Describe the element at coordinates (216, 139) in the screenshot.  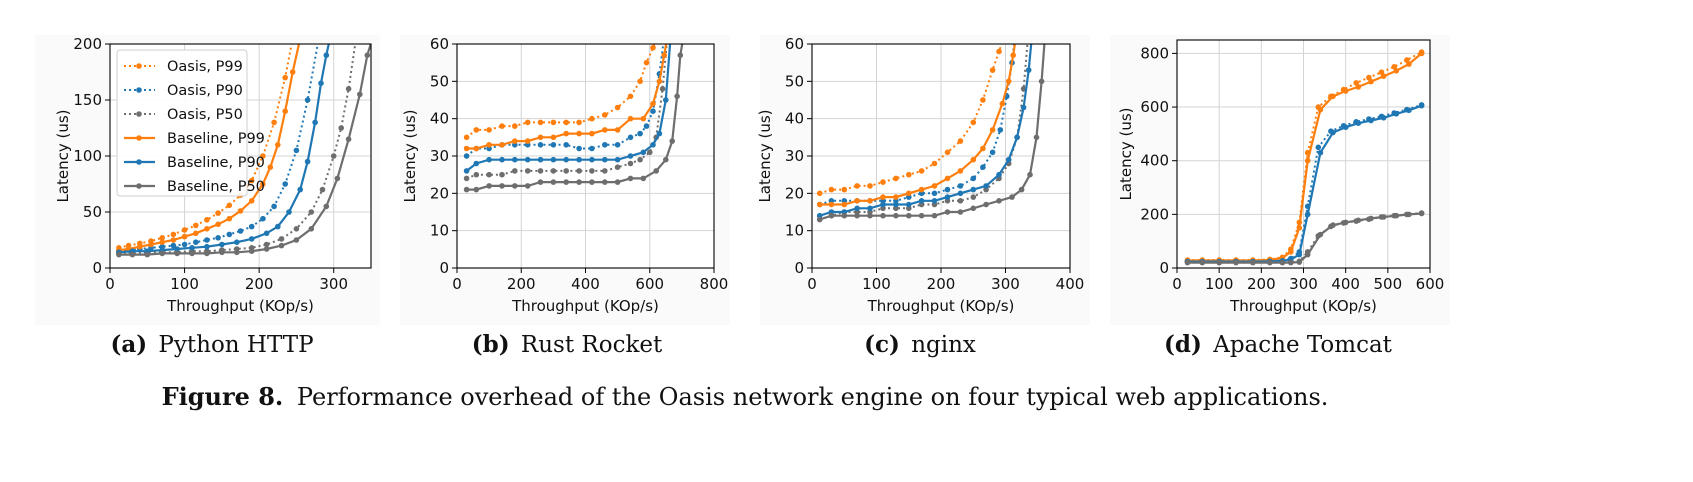
I see `legend-label: Baseline, P99` at that location.